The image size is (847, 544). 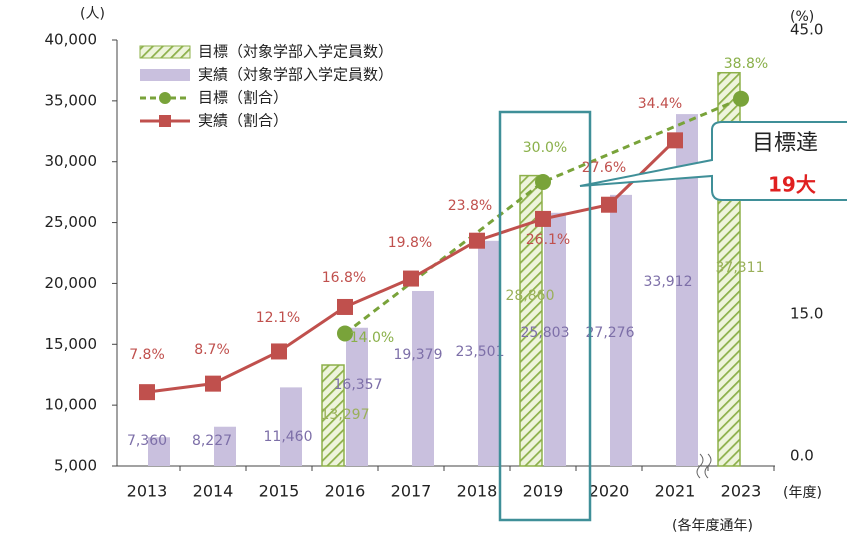 I want to click on y-unit: (人), so click(x=92, y=14).